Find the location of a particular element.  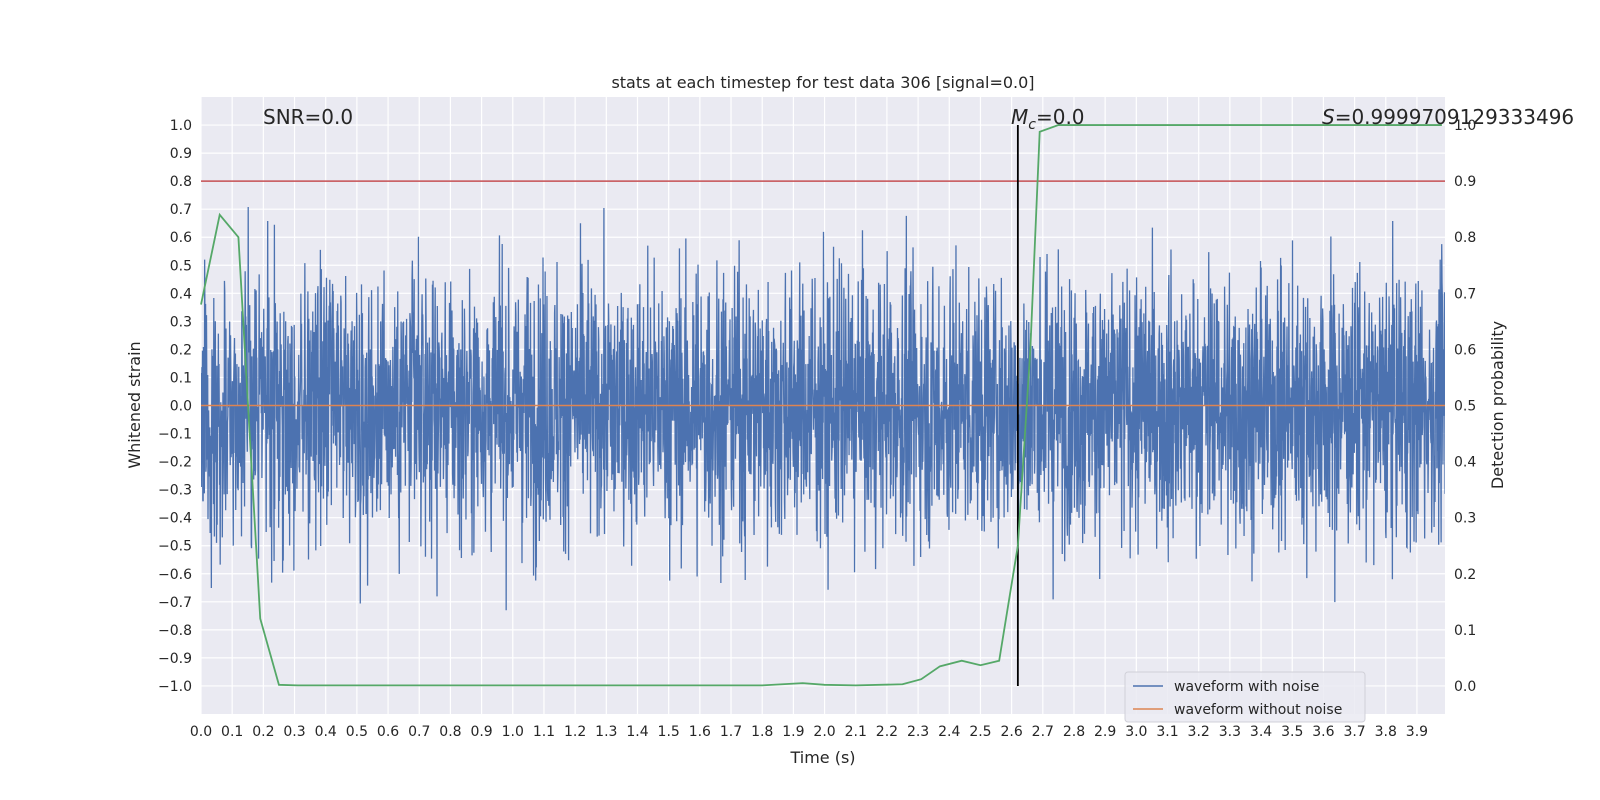

mc-symbol: M is located at coordinates (1019, 117).